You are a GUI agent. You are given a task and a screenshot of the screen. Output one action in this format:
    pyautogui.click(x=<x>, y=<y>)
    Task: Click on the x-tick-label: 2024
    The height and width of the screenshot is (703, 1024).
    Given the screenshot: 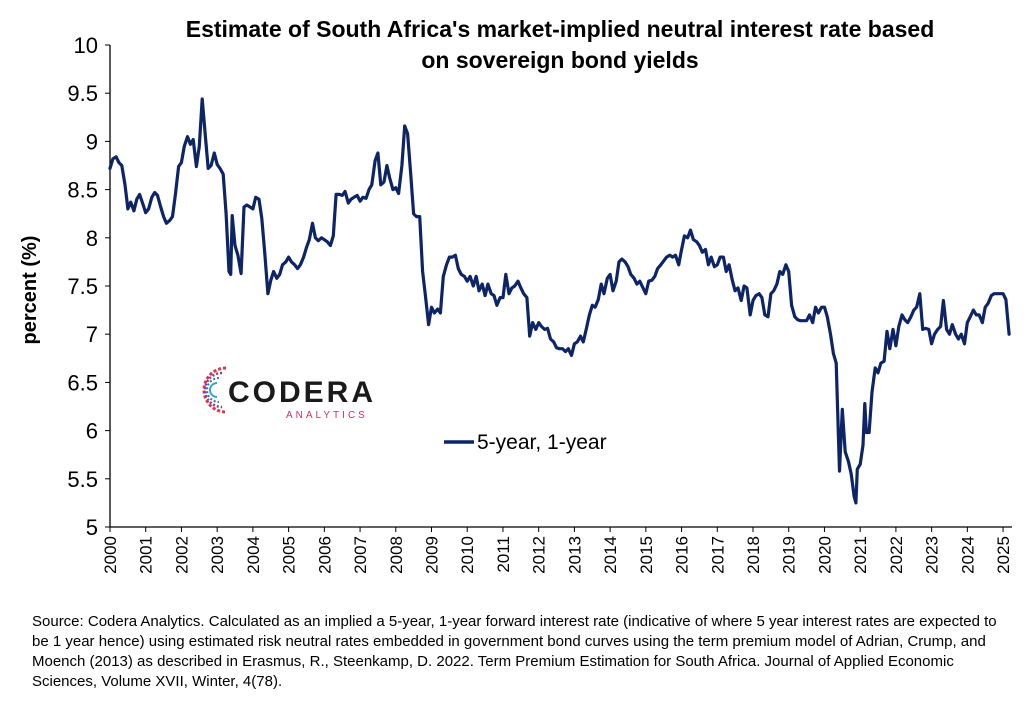 What is the action you would take?
    pyautogui.click(x=967, y=555)
    